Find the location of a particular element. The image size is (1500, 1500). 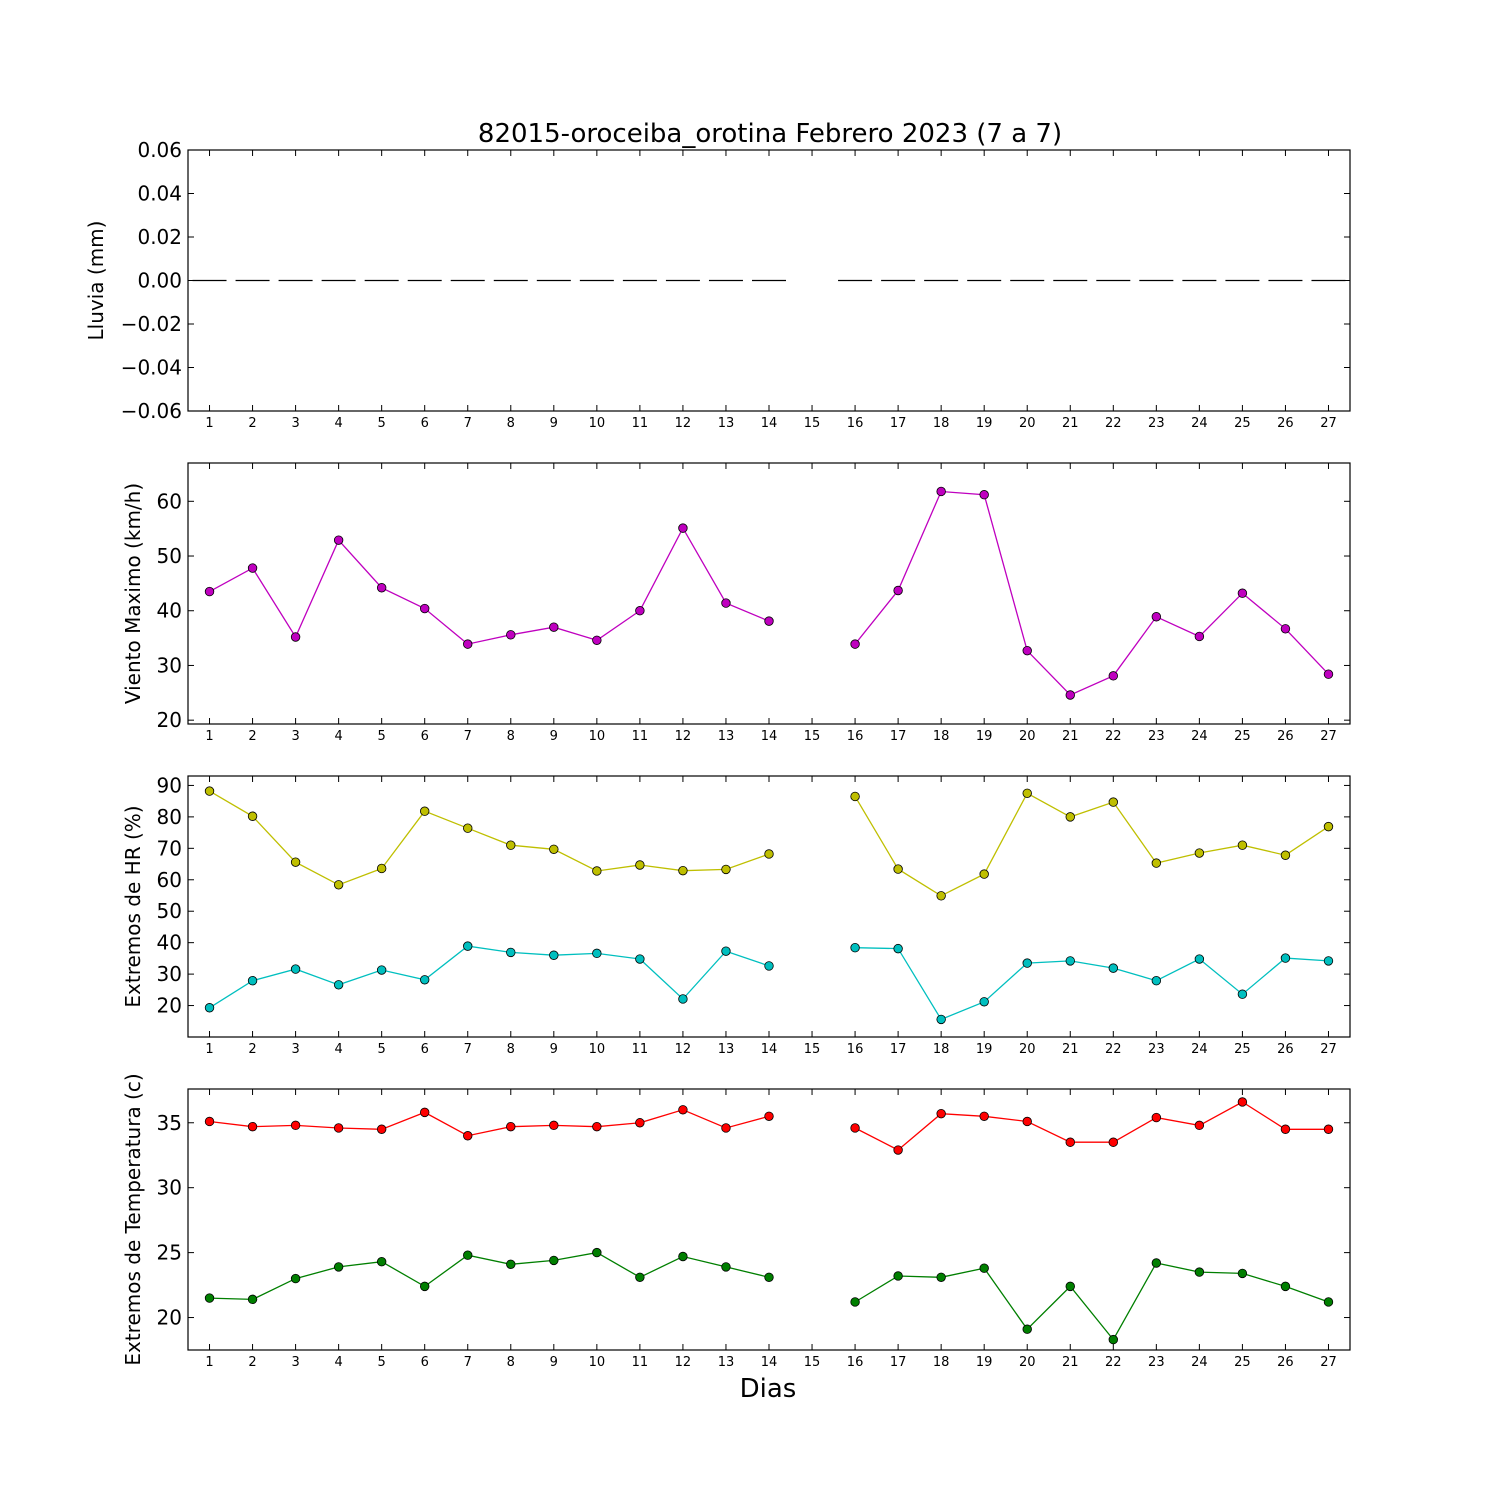

x-tick-label: 8 is located at coordinates (511, 736).